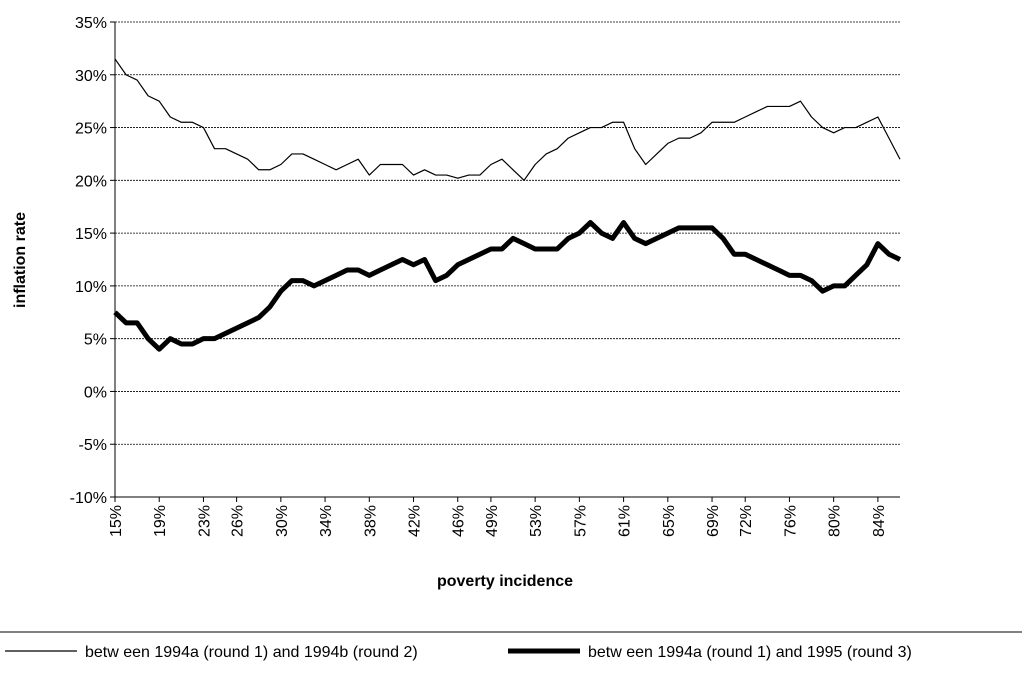 This screenshot has width=1022, height=675. Describe the element at coordinates (160, 521) in the screenshot. I see `x-tick-label: 19%` at that location.